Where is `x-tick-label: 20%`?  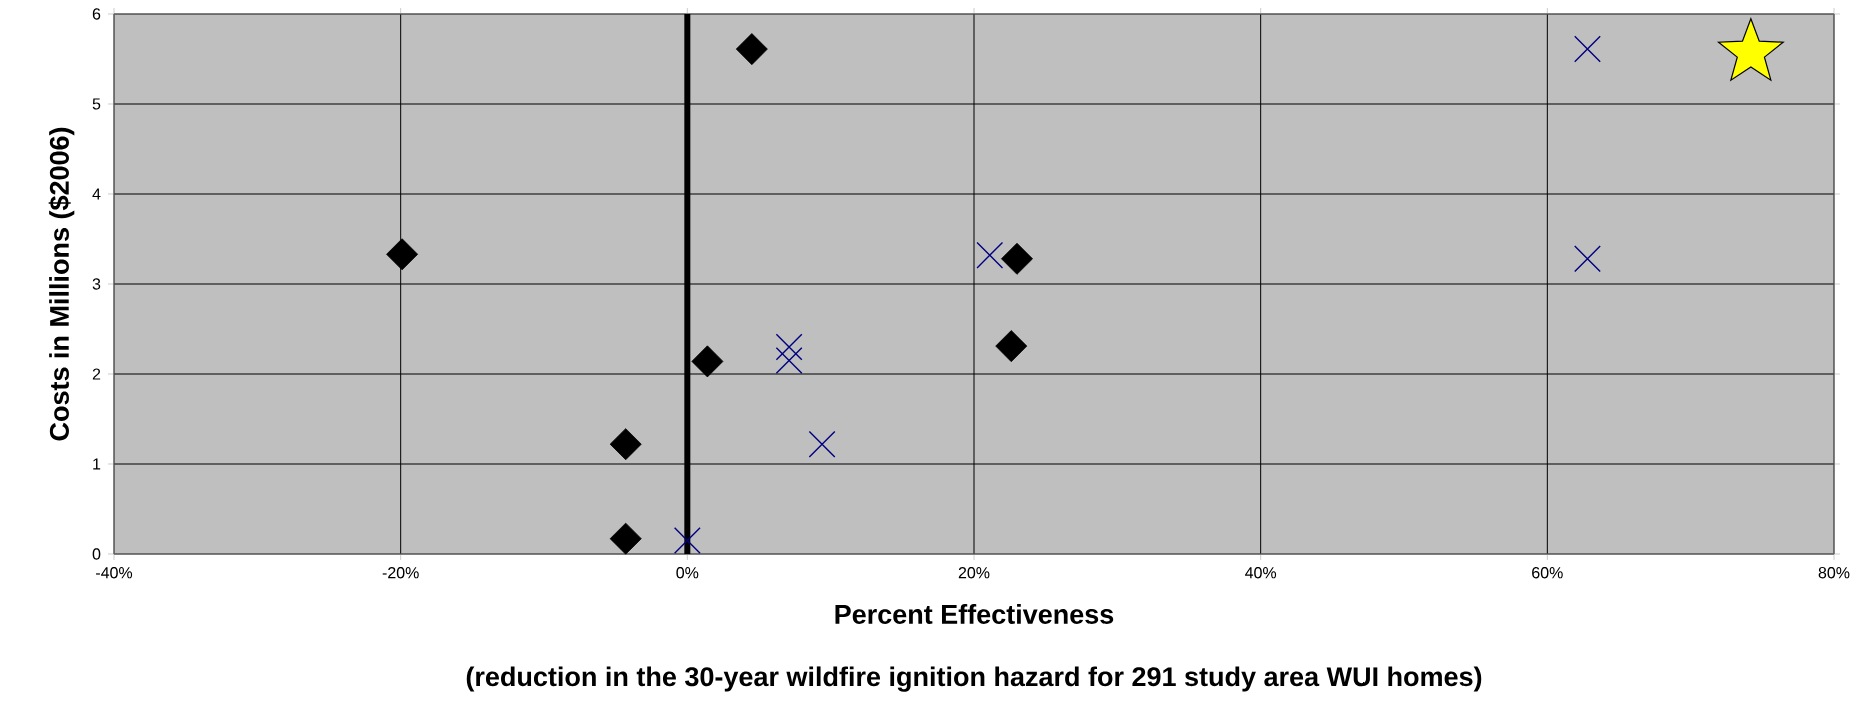 x-tick-label: 20% is located at coordinates (974, 573).